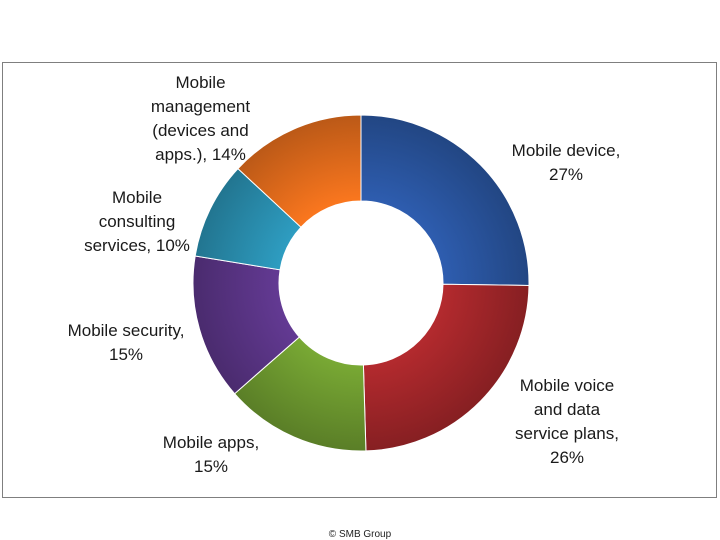  Describe the element at coordinates (299, 171) in the screenshot. I see `slice-mobile-management-devices-and-apps` at that location.